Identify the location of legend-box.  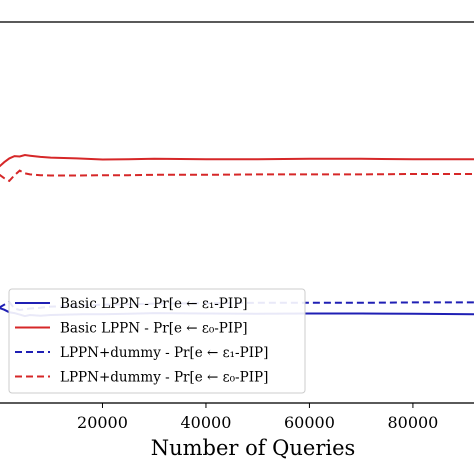
(157, 341).